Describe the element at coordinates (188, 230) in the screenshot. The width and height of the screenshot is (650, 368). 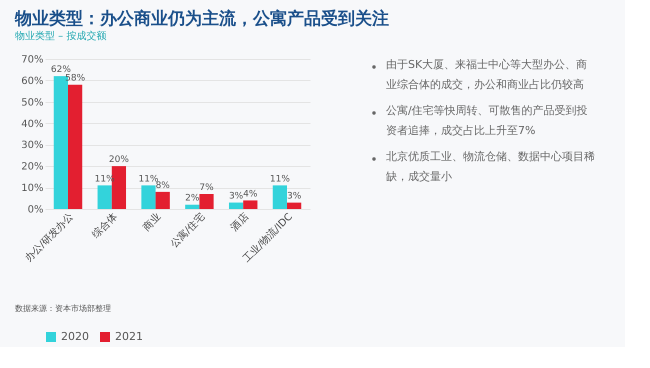
I see `x-tick-label: 公寓/住宅` at that location.